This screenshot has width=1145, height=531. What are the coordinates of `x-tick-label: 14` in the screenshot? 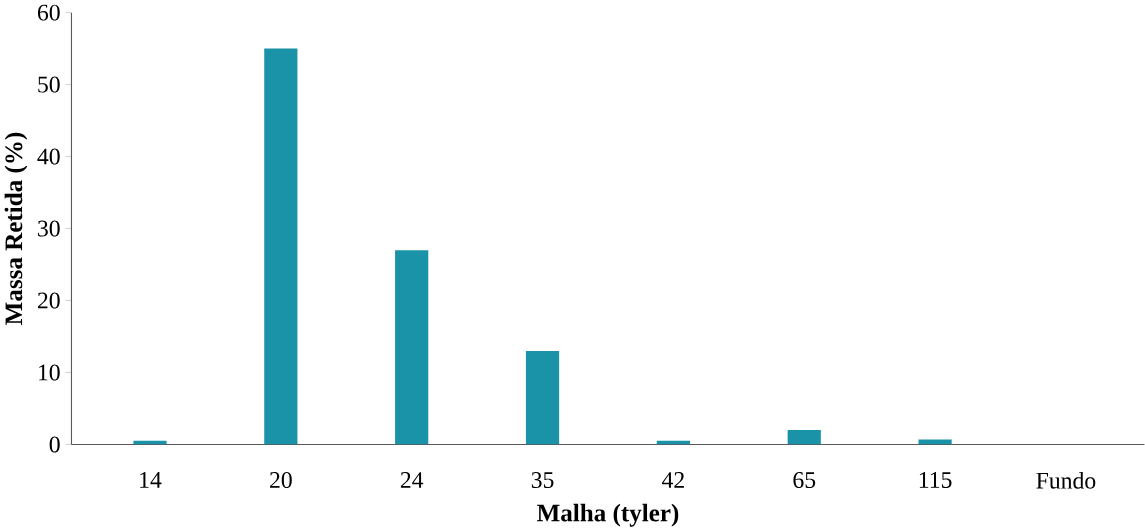 It's located at (151, 479).